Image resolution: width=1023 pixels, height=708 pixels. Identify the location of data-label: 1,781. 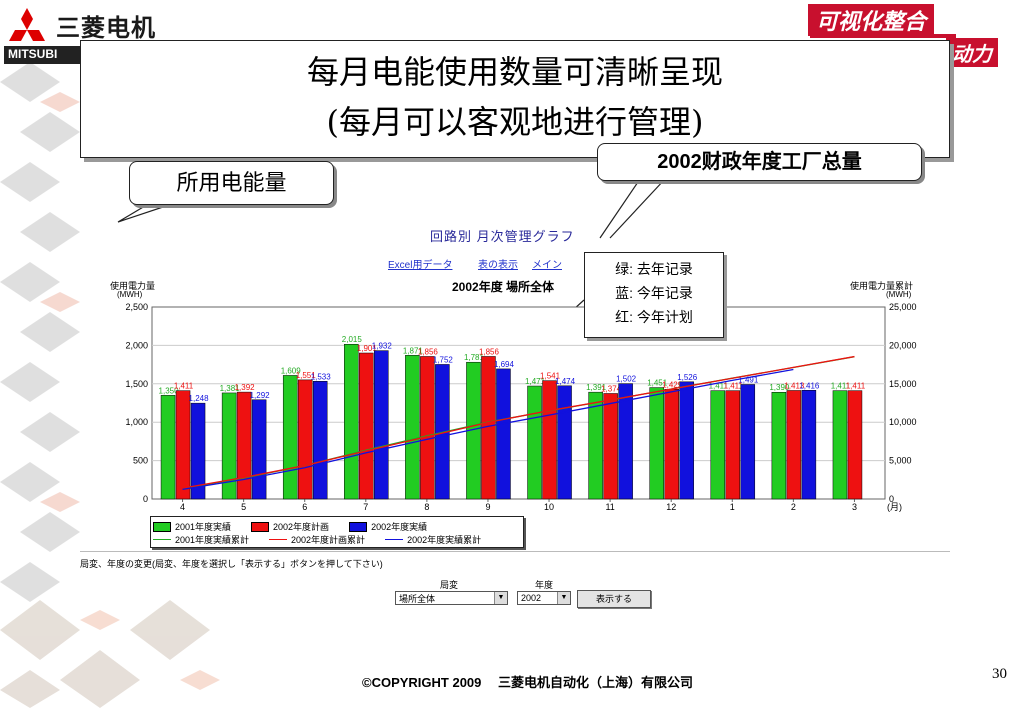
(474, 357).